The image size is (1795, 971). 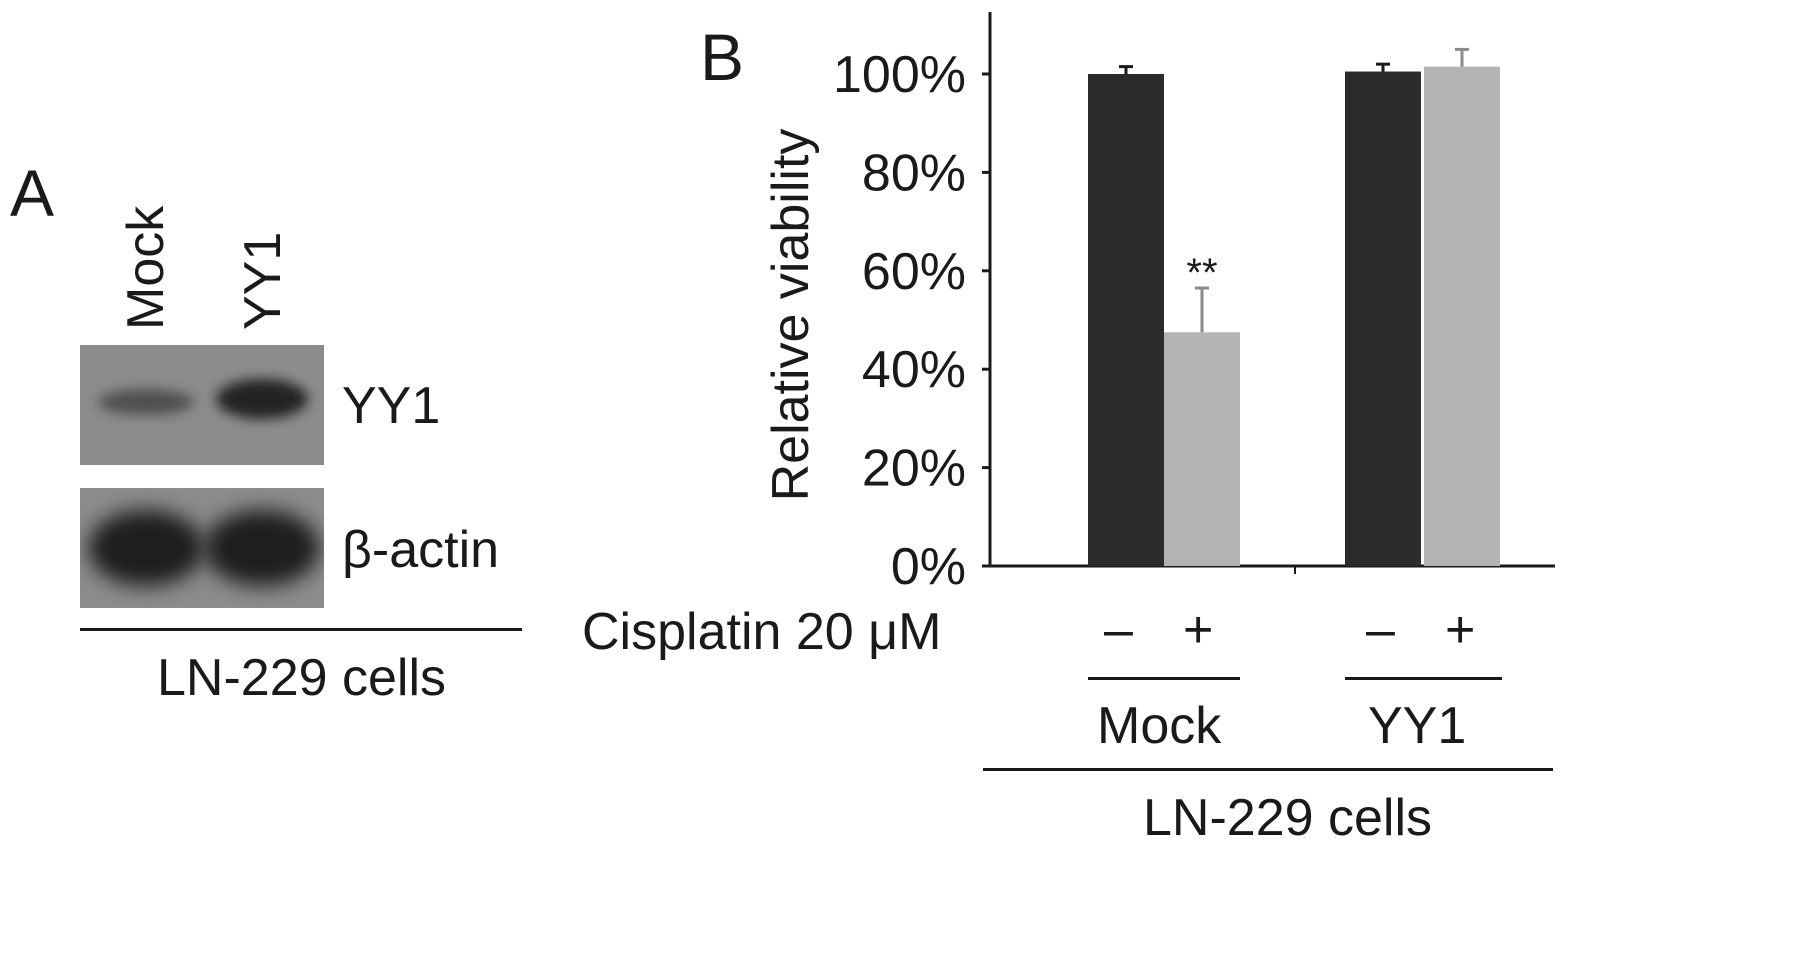 What do you see at coordinates (146, 548) in the screenshot?
I see `band-actin-mock` at bounding box center [146, 548].